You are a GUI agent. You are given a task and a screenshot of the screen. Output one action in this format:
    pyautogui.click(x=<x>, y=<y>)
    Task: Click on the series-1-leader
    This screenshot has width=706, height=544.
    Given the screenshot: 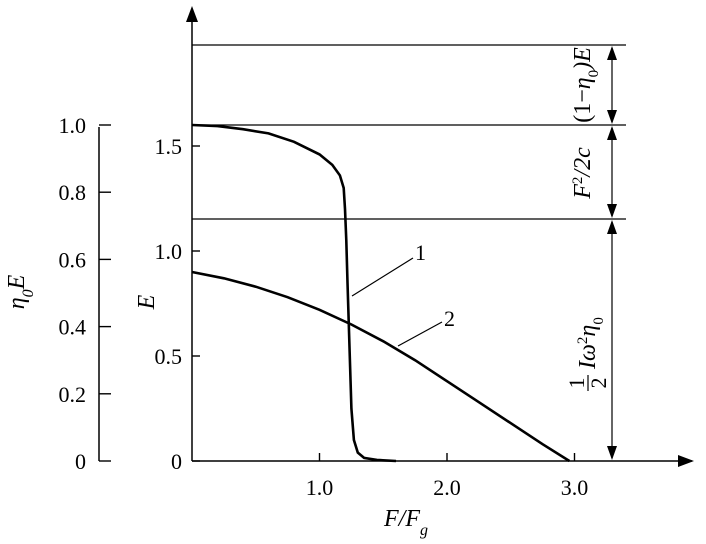 What is the action you would take?
    pyautogui.click(x=382, y=277)
    